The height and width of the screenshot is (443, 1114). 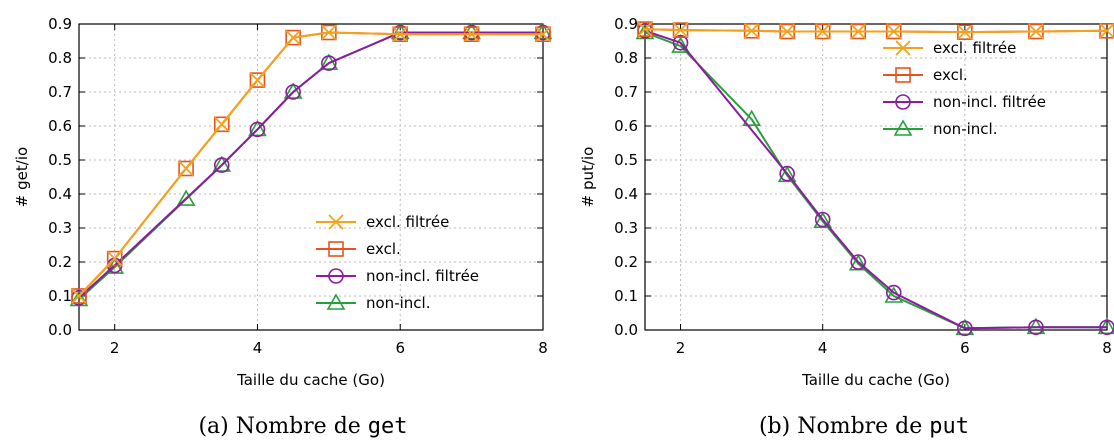 What do you see at coordinates (258, 348) in the screenshot?
I see `x-tick-label: 4` at bounding box center [258, 348].